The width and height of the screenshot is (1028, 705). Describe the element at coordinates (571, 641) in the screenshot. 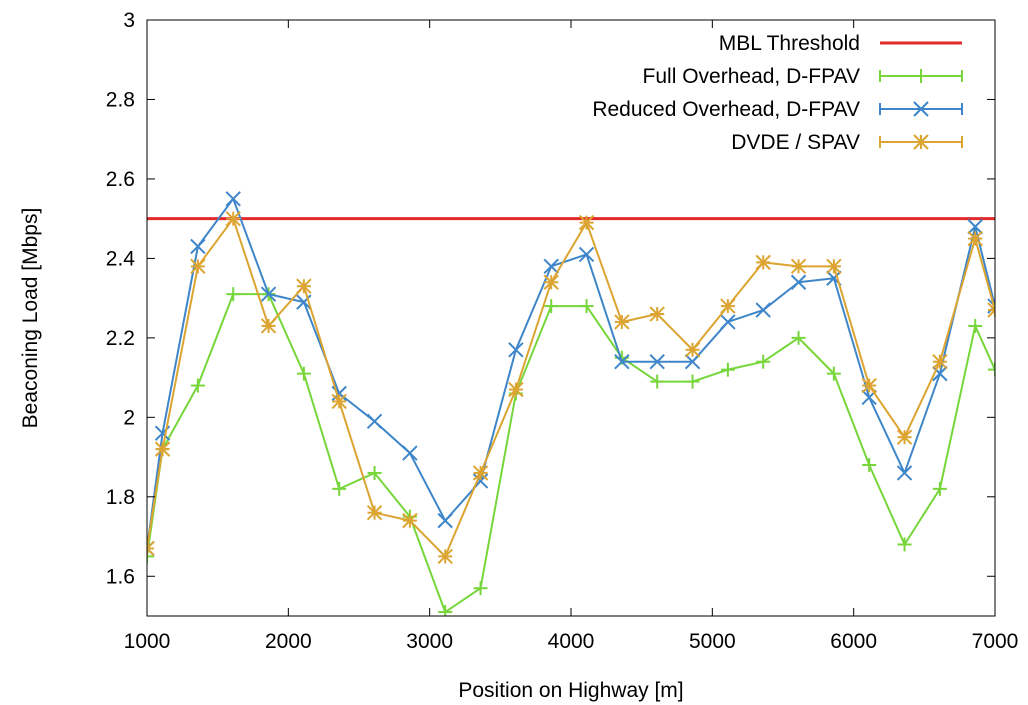

I see `x-tick-label: 4000` at that location.